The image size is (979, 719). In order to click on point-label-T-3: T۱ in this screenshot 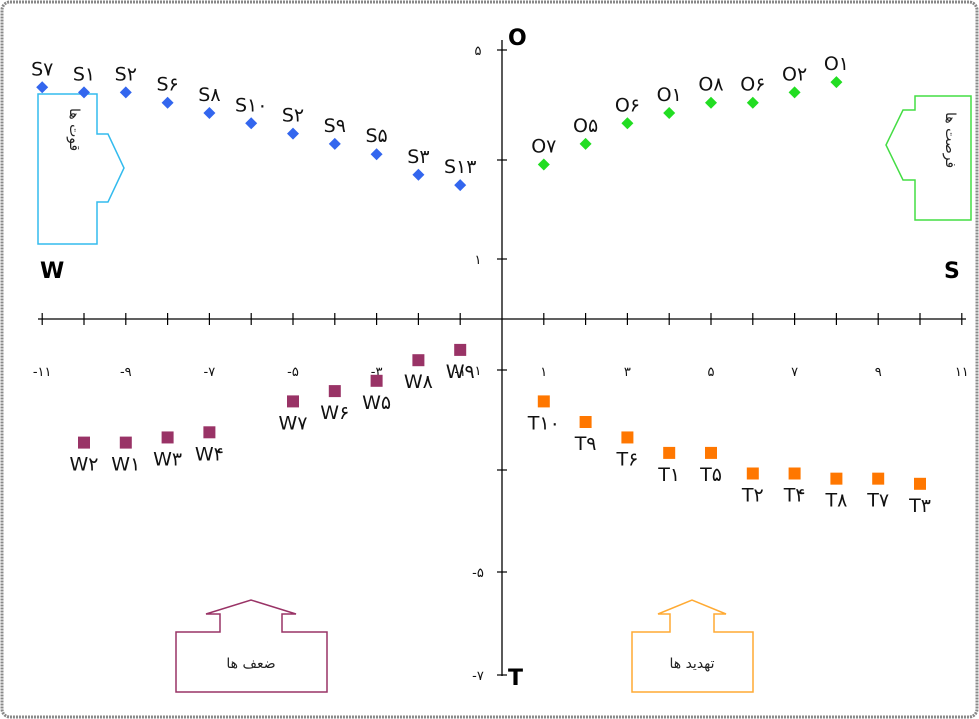, I will do `click(668, 475)`.